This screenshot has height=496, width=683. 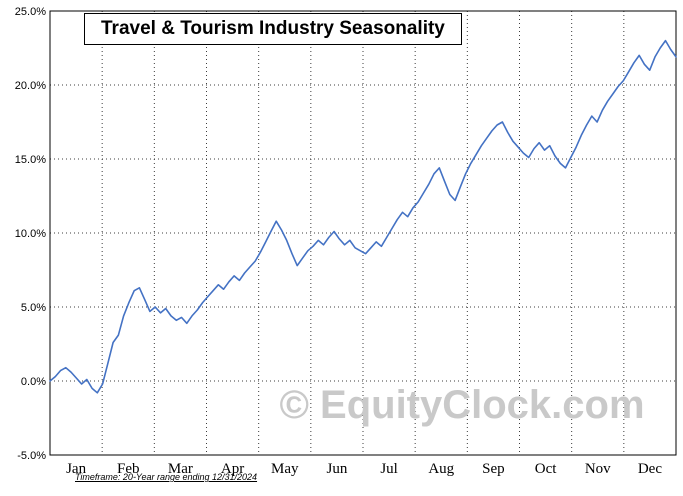 I want to click on y-axis-tick-label: 20.0%, so click(x=30, y=86).